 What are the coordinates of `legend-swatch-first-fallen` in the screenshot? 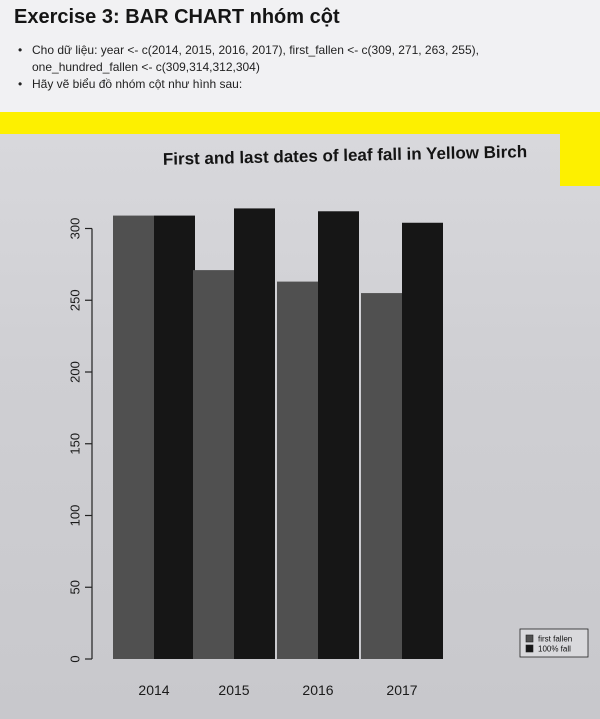 It's located at (529, 638).